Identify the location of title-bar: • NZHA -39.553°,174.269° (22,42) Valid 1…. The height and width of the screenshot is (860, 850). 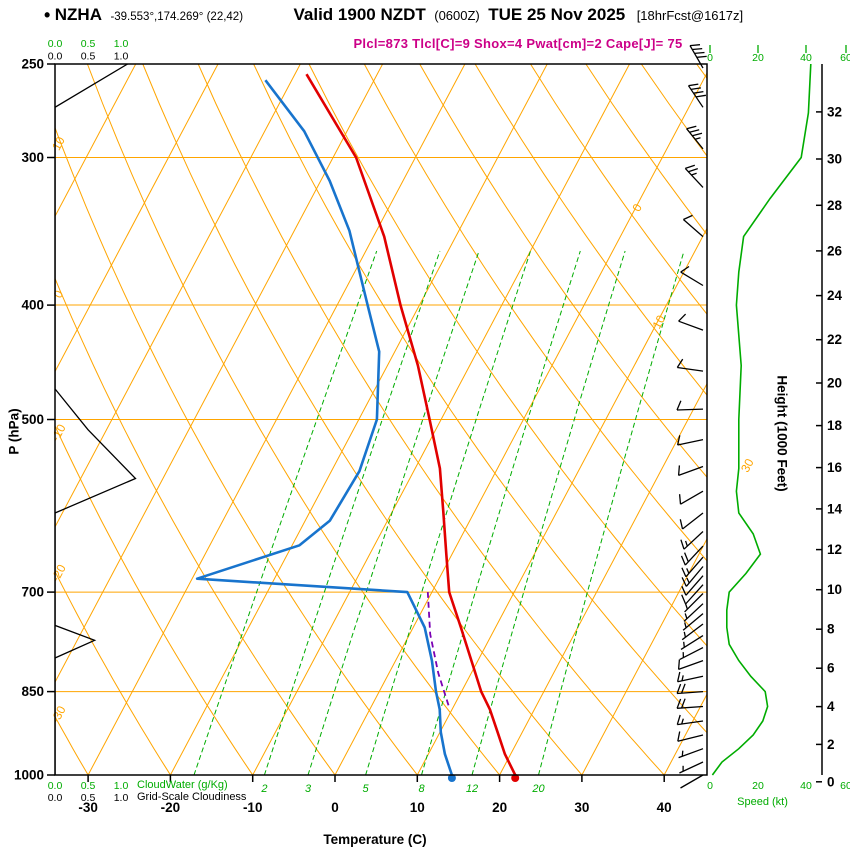
(445, 15).